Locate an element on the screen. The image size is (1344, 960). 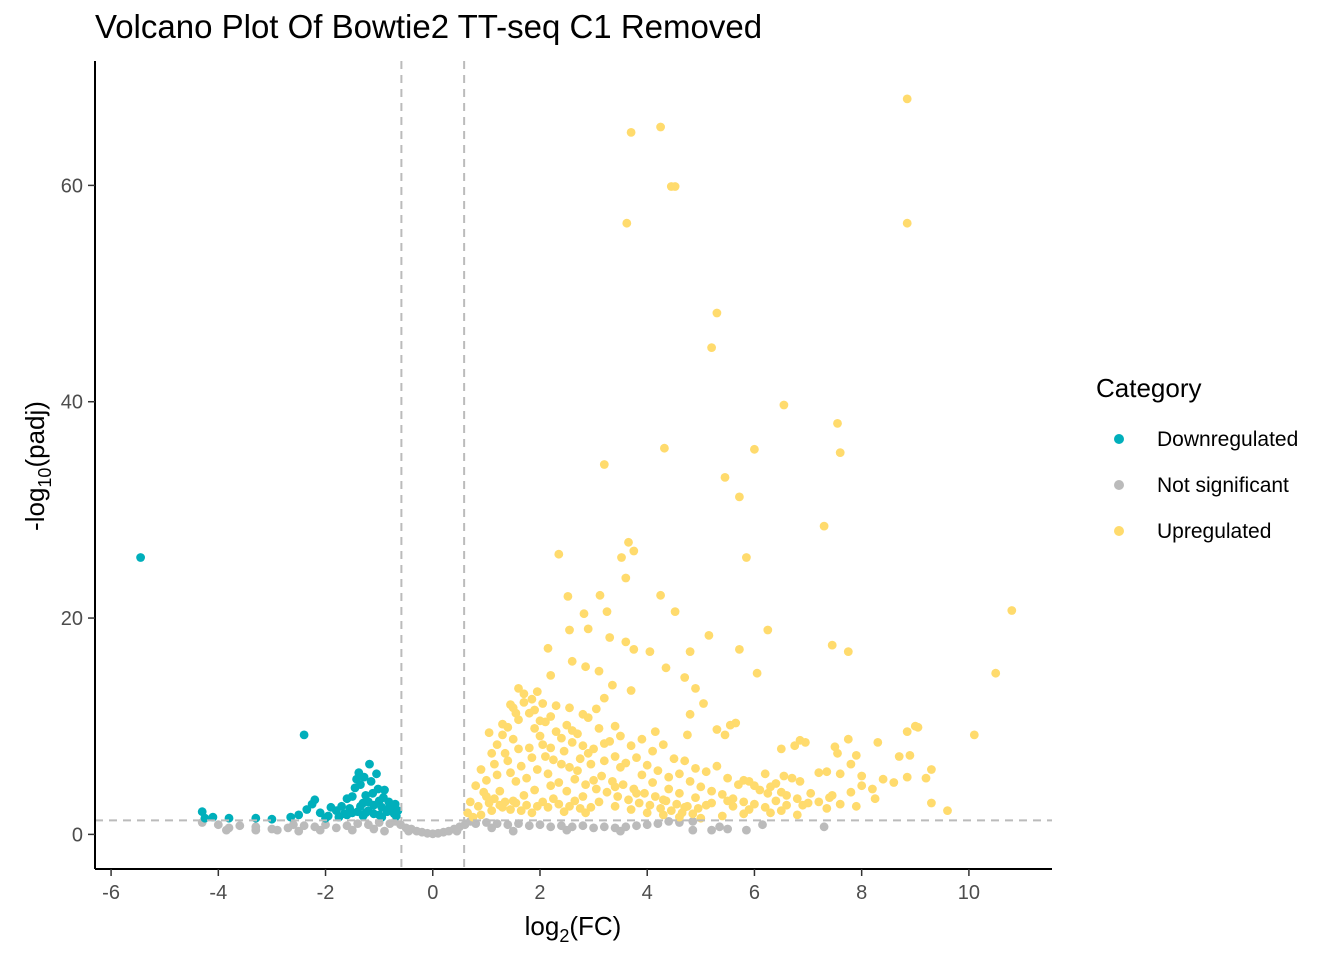
y-tick-label: 40 is located at coordinates (72, 403).